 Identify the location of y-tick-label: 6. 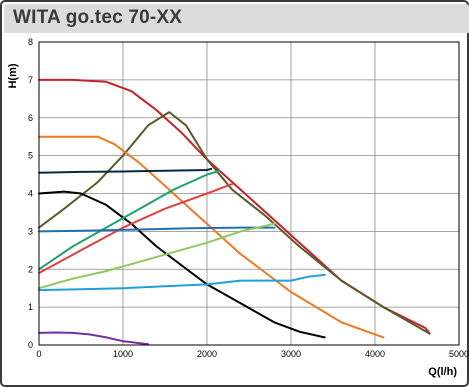
(30, 118).